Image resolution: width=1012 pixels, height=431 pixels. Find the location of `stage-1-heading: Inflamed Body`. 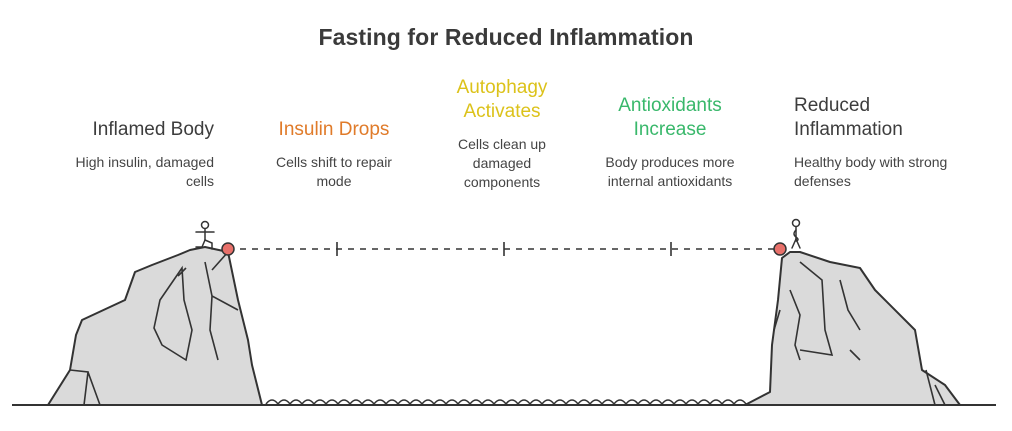

stage-1-heading: Inflamed Body is located at coordinates (153, 129).